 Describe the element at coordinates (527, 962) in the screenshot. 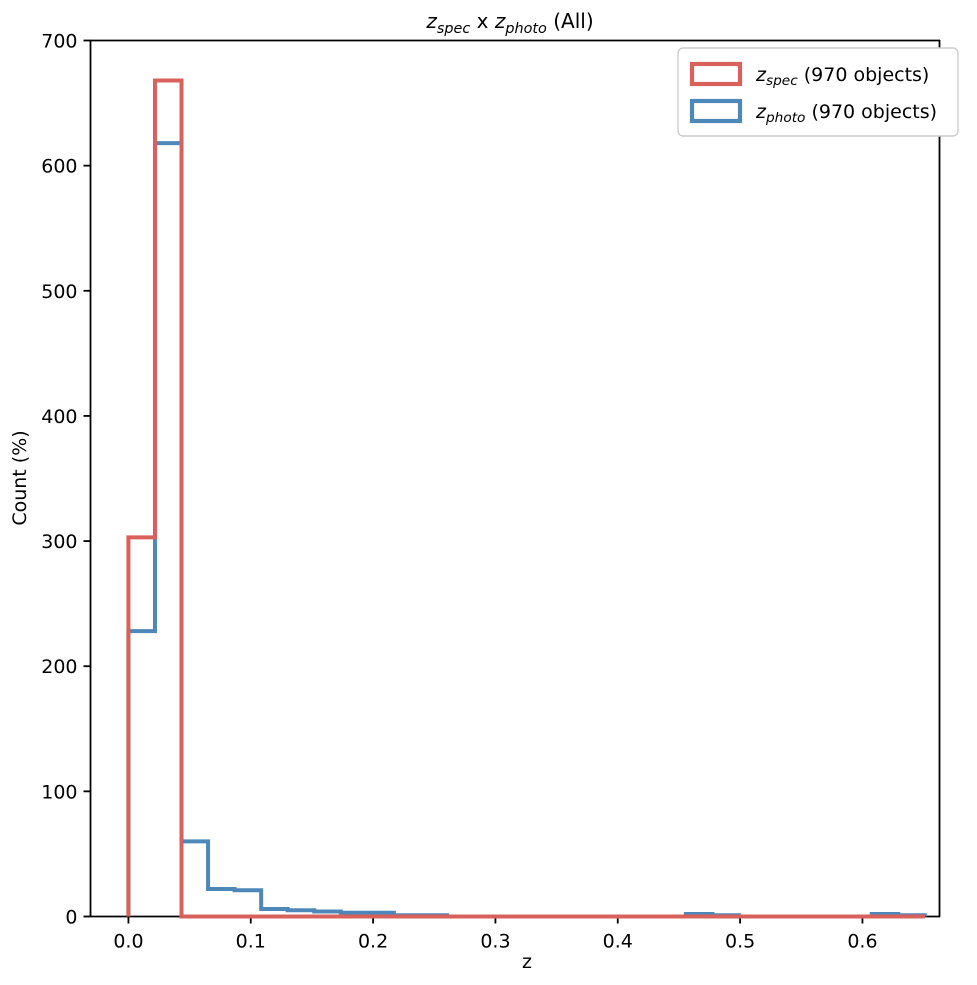

I see `x-axis-title-text: z` at that location.